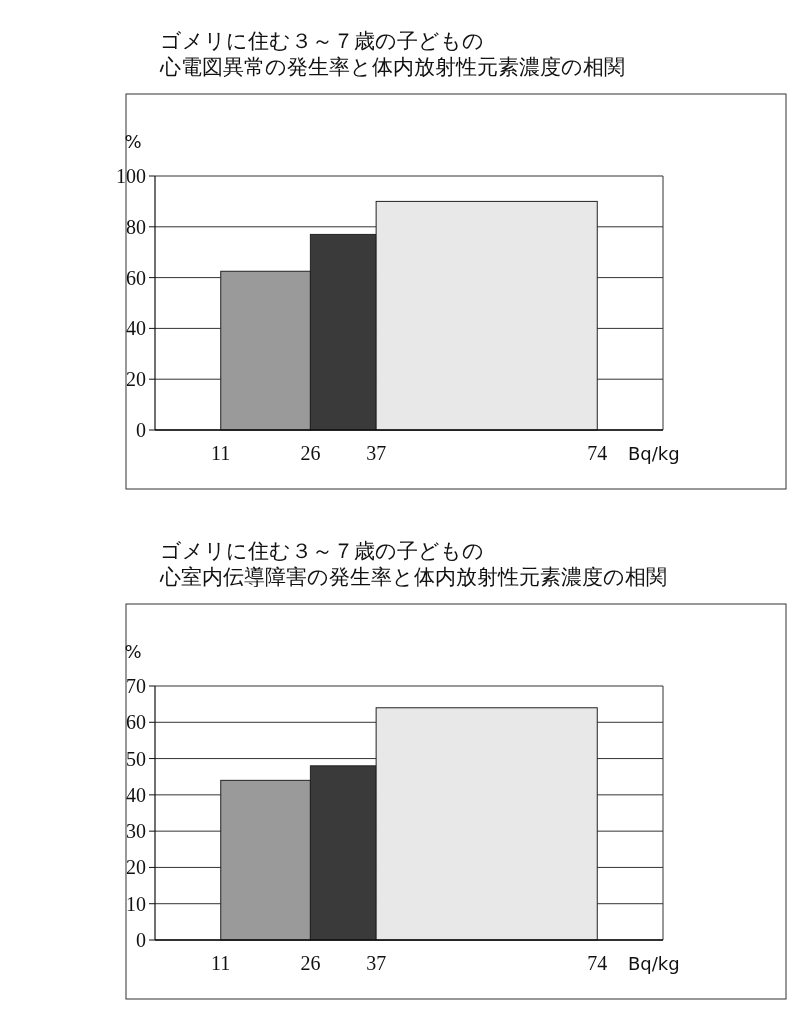 The width and height of the screenshot is (801, 1024). Describe the element at coordinates (392, 67) in the screenshot. I see `chart-subtitle: 心電図異常の発生率と体内放射性元素濃度の相関` at that location.